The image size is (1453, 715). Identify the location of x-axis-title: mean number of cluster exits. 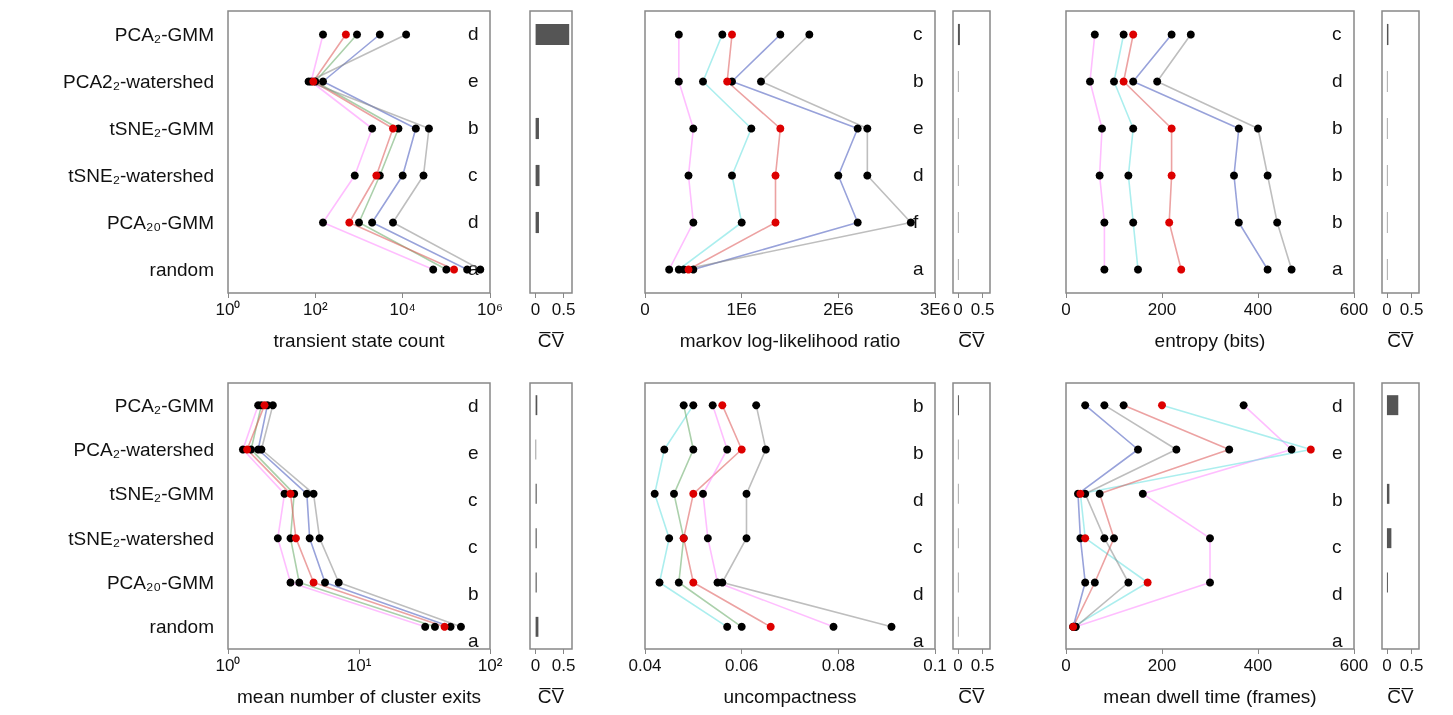
(359, 696).